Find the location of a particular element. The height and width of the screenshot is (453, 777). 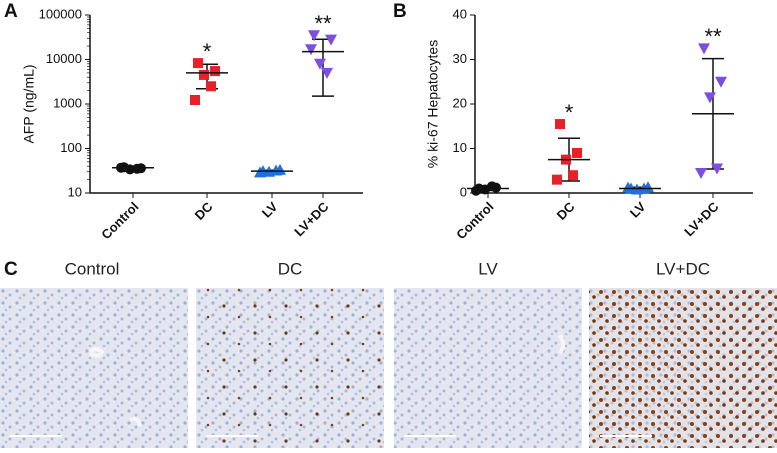

vessel is located at coordinates (326, 380).